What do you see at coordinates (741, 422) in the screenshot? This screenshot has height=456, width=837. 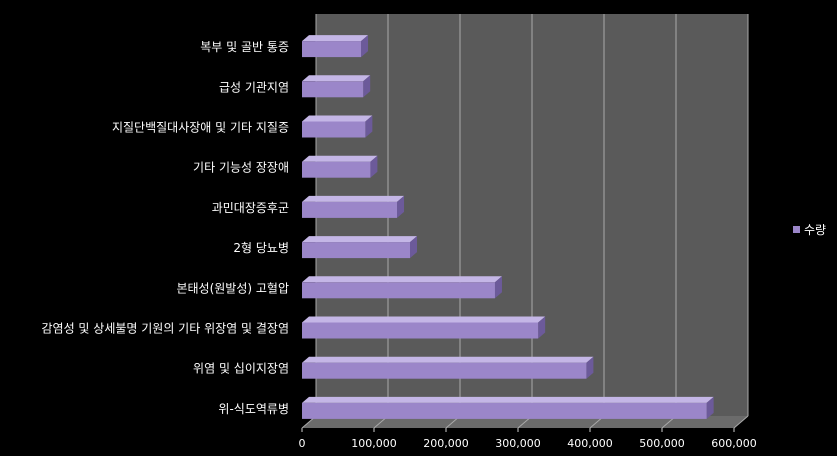 I see `floor-gridline` at bounding box center [741, 422].